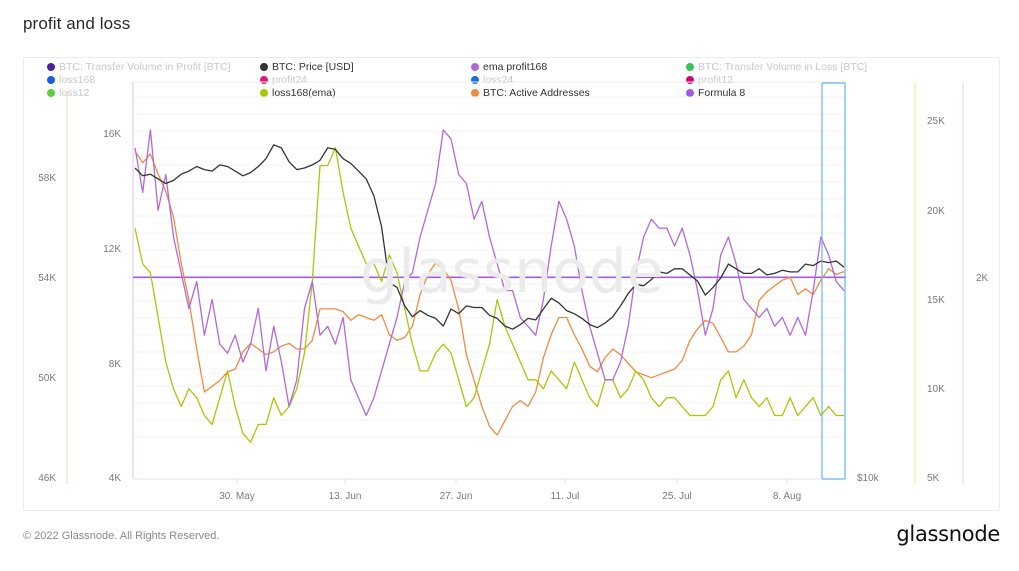 The image size is (1019, 571). What do you see at coordinates (304, 93) in the screenshot?
I see `legend-label: loss168(ema)` at bounding box center [304, 93].